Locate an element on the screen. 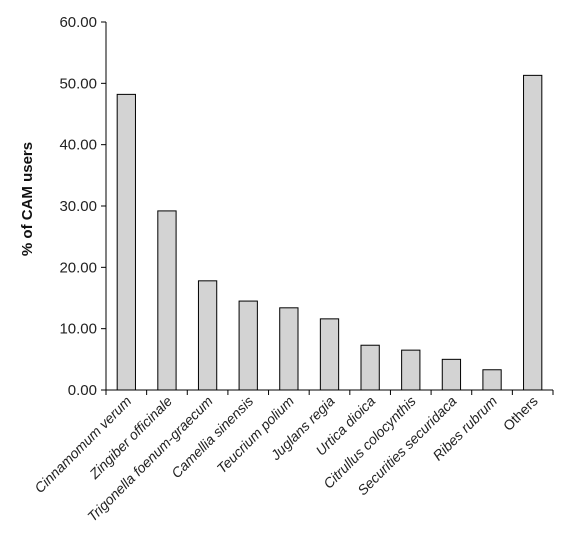 The image size is (570, 554). y-tick-label: 50.00 is located at coordinates (78, 83).